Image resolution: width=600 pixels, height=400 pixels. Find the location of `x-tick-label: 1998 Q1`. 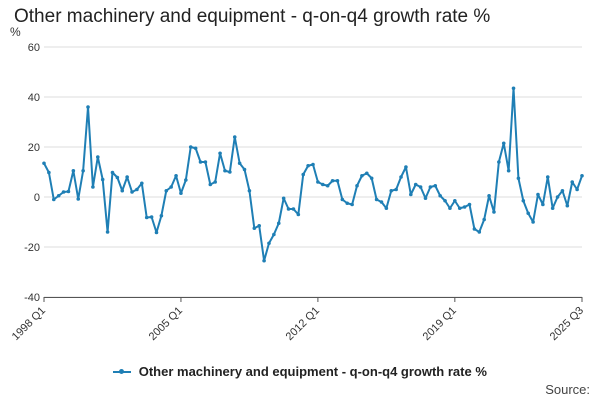

x-tick-label: 1998 Q1 is located at coordinates (29, 324).